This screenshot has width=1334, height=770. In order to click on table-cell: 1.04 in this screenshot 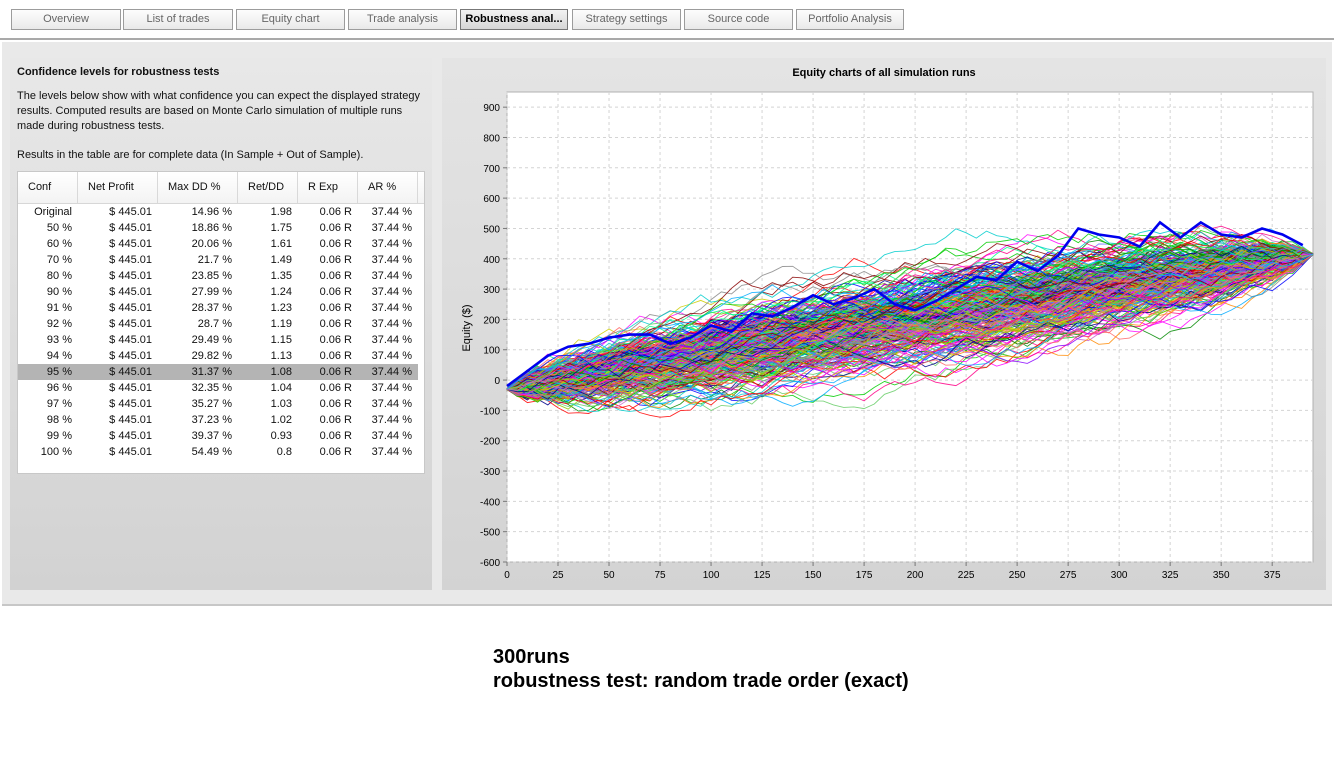, I will do `click(281, 388)`.